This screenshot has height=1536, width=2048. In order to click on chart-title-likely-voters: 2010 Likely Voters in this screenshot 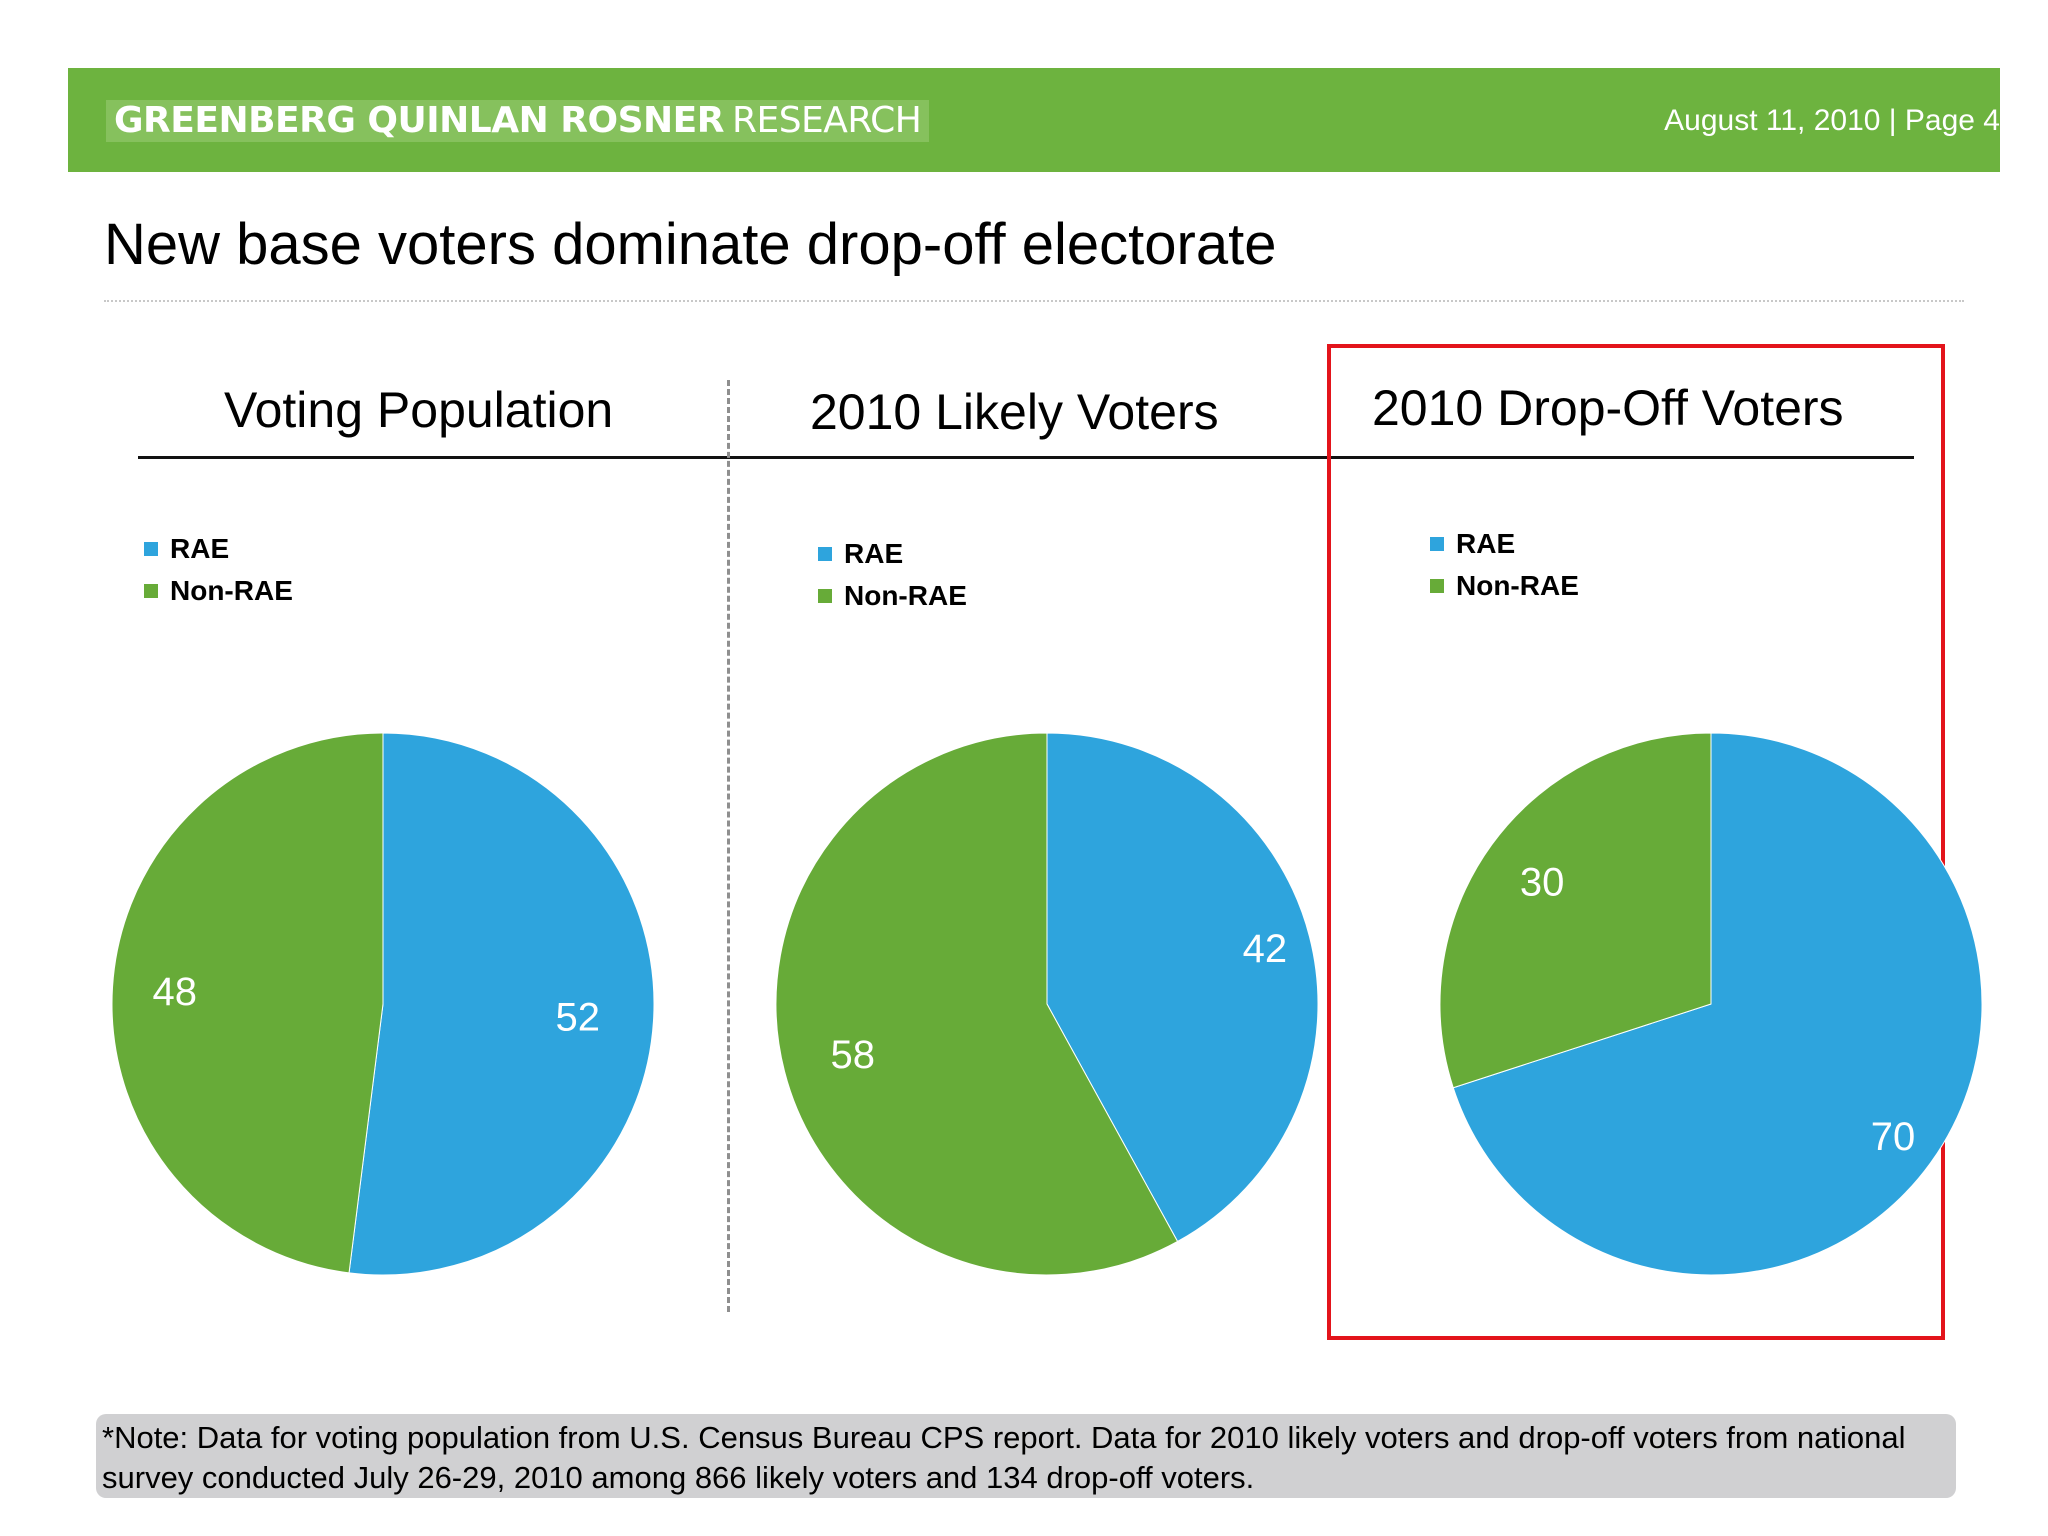, I will do `click(1014, 412)`.